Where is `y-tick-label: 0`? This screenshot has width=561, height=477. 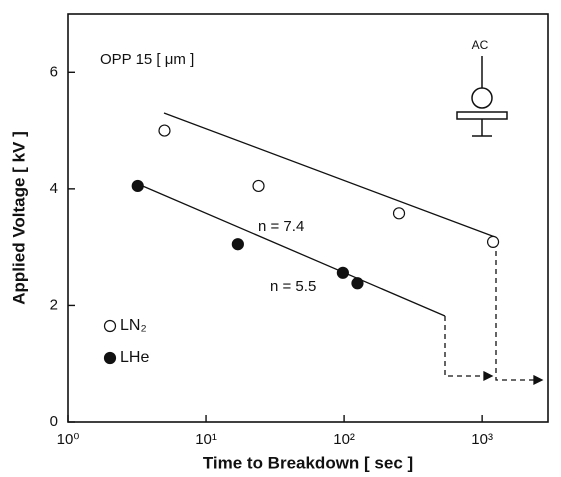
y-tick-label: 0 is located at coordinates (54, 421).